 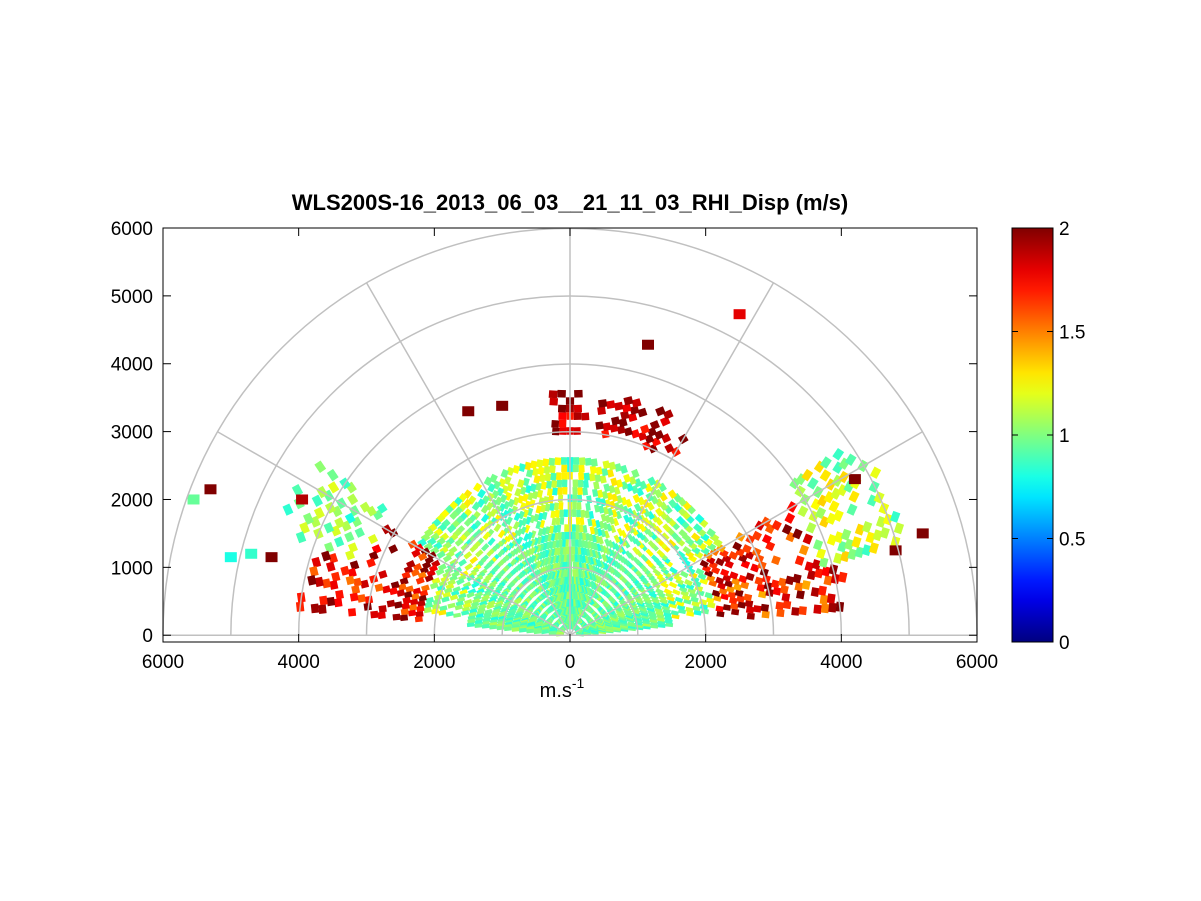 I want to click on x-tick-label: 4000, so click(x=841, y=662).